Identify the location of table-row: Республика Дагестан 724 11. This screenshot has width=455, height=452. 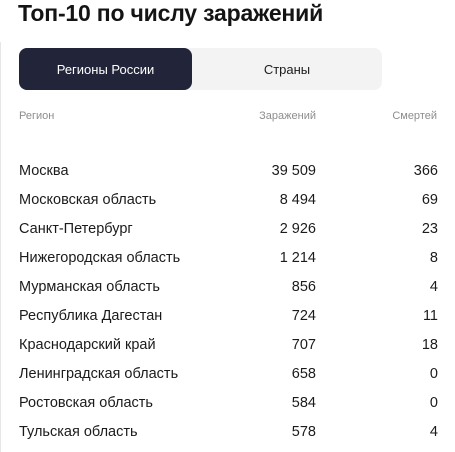
(228, 319).